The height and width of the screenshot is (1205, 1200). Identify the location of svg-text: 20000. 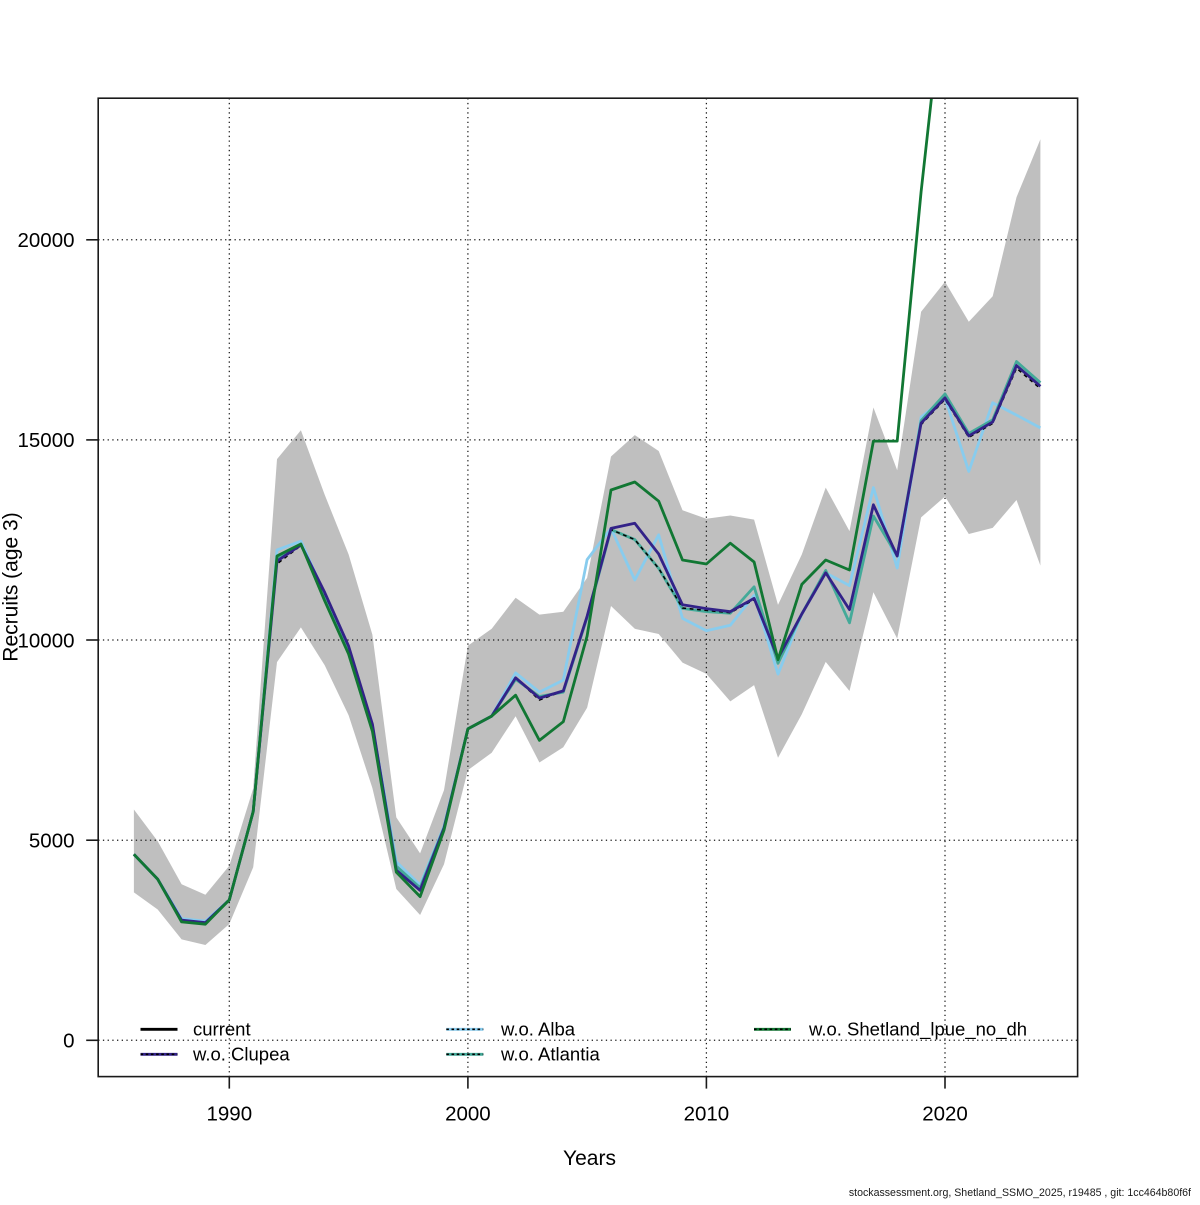
(45, 240).